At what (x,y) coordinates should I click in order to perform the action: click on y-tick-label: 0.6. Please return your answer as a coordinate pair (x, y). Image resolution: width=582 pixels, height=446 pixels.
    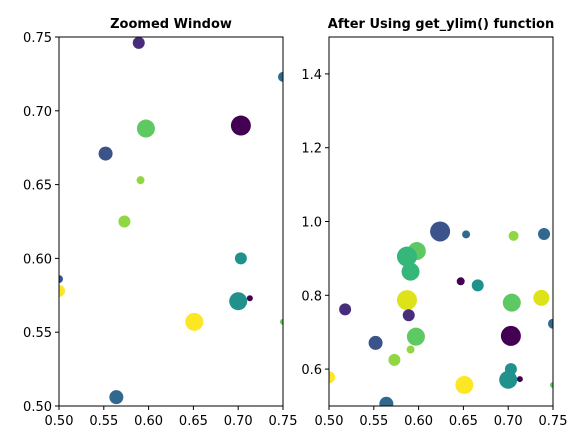
    Looking at the image, I should click on (311, 370).